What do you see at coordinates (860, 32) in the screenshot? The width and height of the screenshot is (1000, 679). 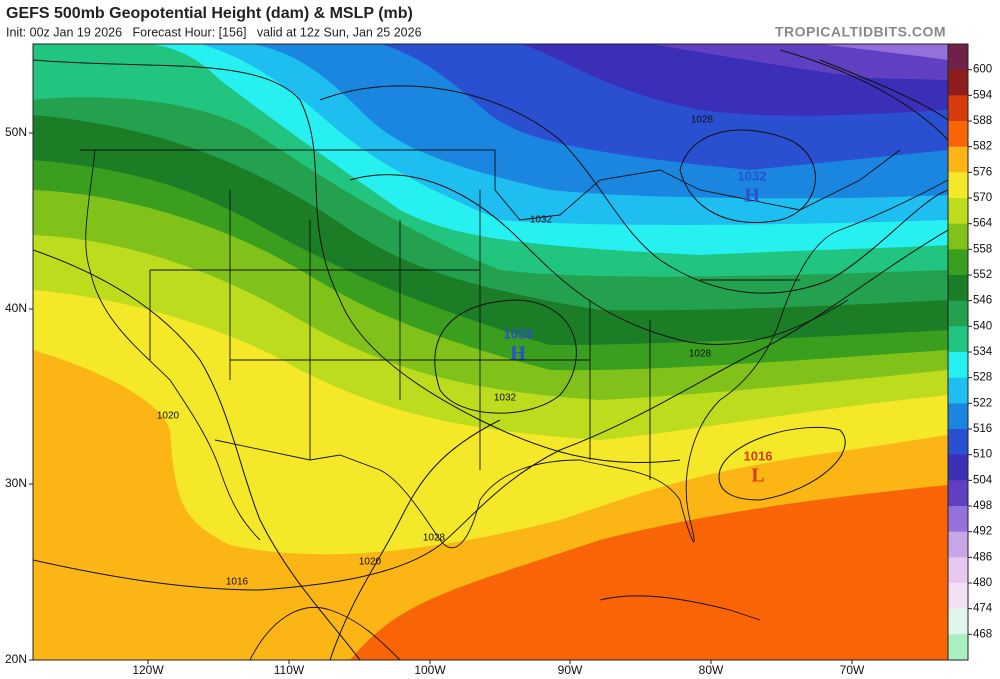 I see `source: TROPICALTIDBITS.COM` at bounding box center [860, 32].